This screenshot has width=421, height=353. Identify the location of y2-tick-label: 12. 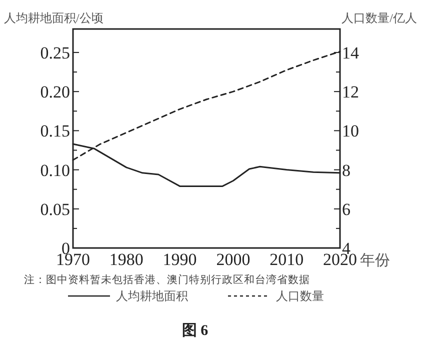
(350, 92).